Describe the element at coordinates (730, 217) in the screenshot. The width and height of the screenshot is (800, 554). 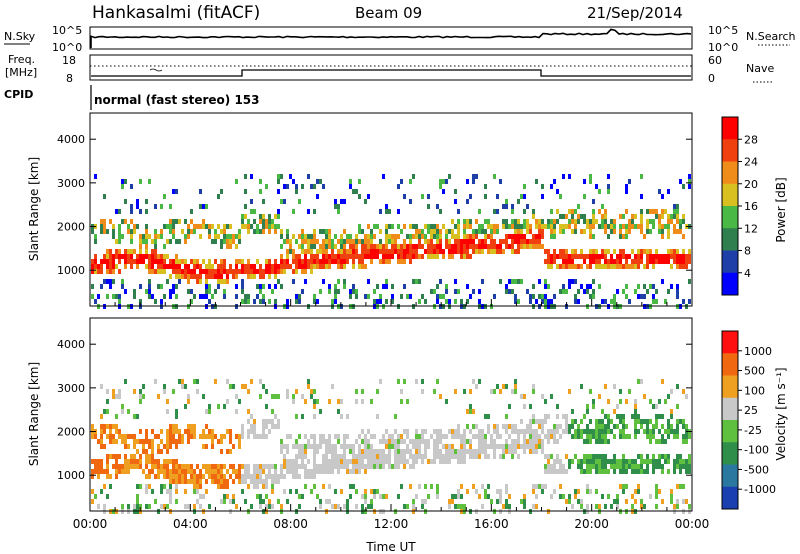
I see `power-colorbar-segment` at that location.